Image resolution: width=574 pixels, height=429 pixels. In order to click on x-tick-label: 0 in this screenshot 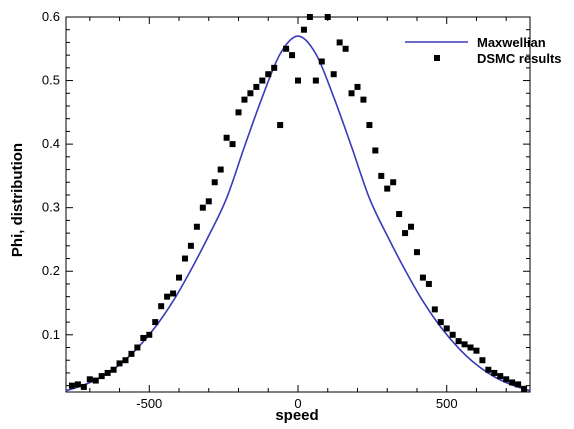, I will do `click(297, 403)`.